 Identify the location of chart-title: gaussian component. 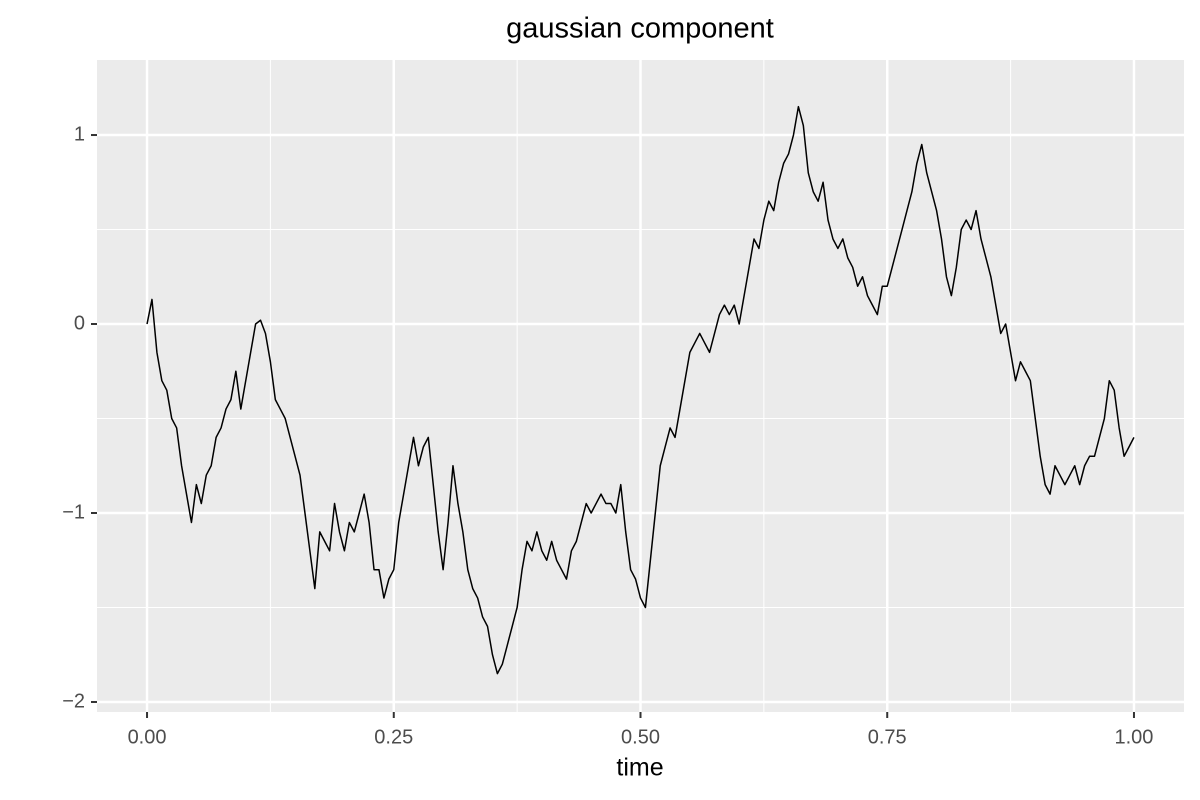
(640, 29).